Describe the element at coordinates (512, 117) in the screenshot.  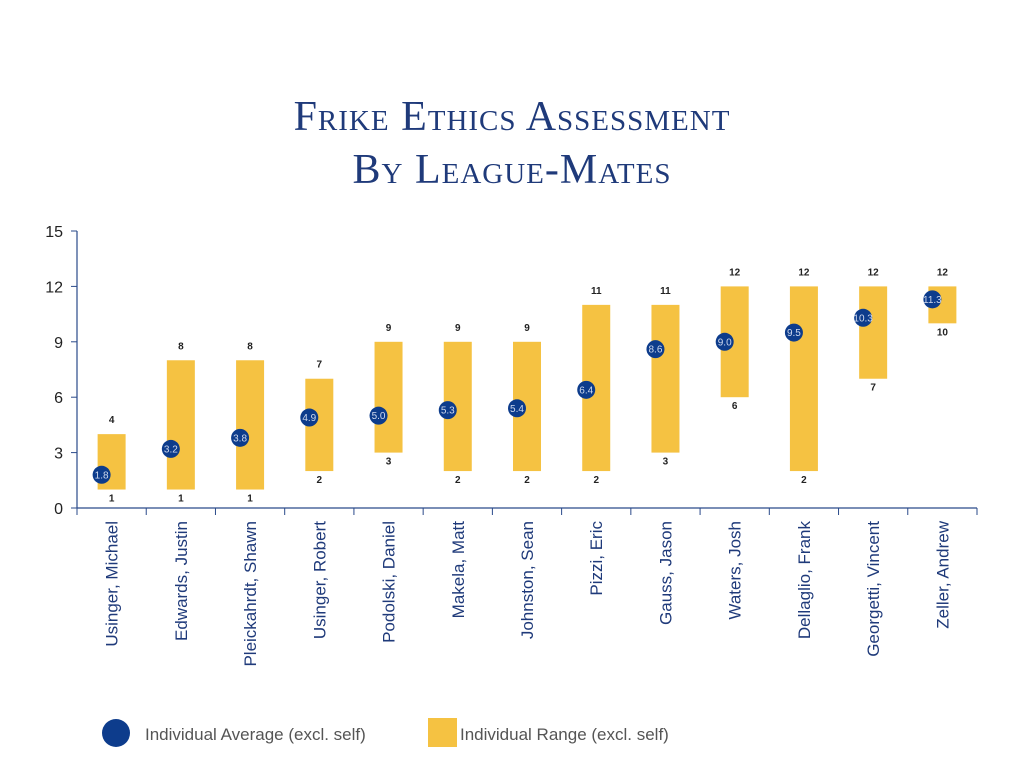
I see `chart-title-line-1: Frike Ethics Assessment` at that location.